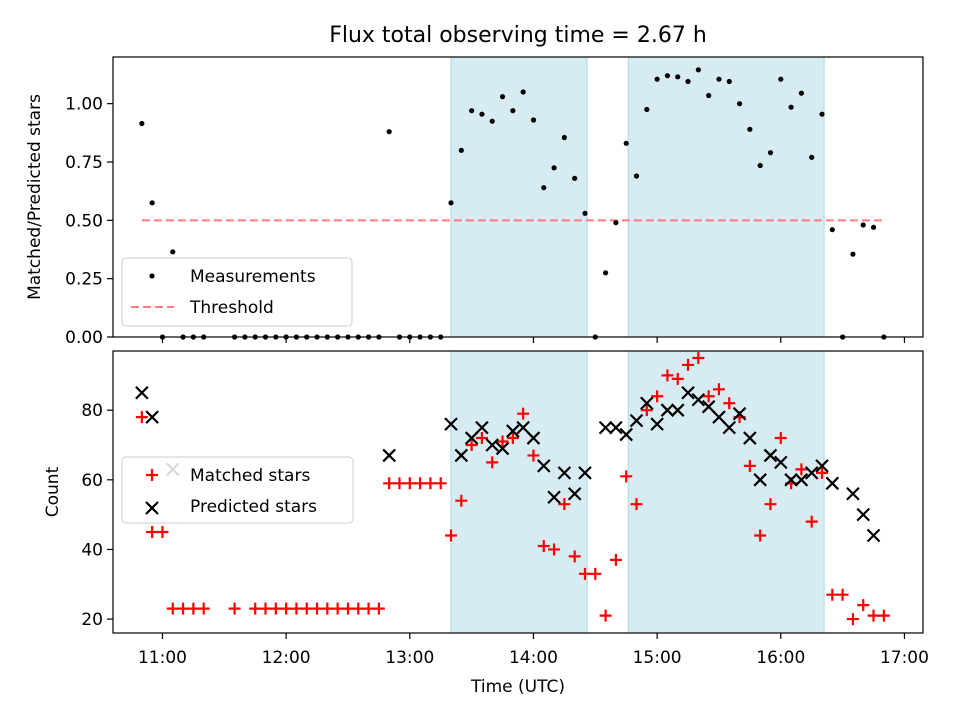 This screenshot has height=724, width=960. I want to click on y-tick-label: 1.00, so click(84, 105).